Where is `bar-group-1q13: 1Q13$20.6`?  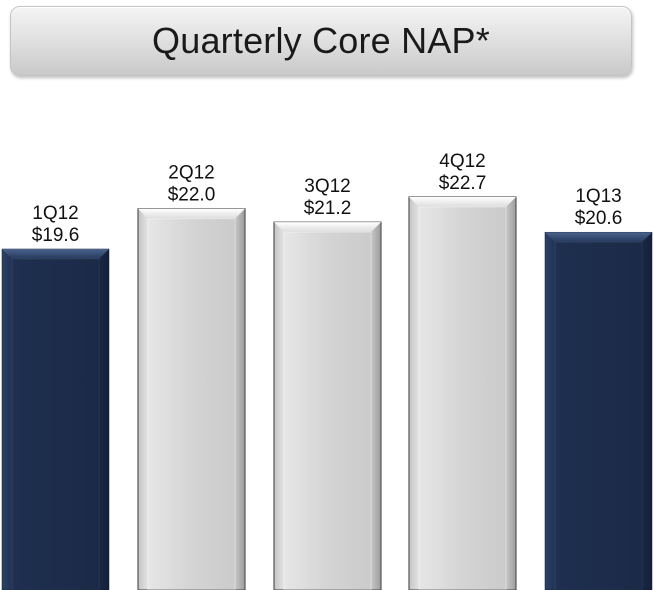
bar-group-1q13: 1Q13$20.6 is located at coordinates (598, 388).